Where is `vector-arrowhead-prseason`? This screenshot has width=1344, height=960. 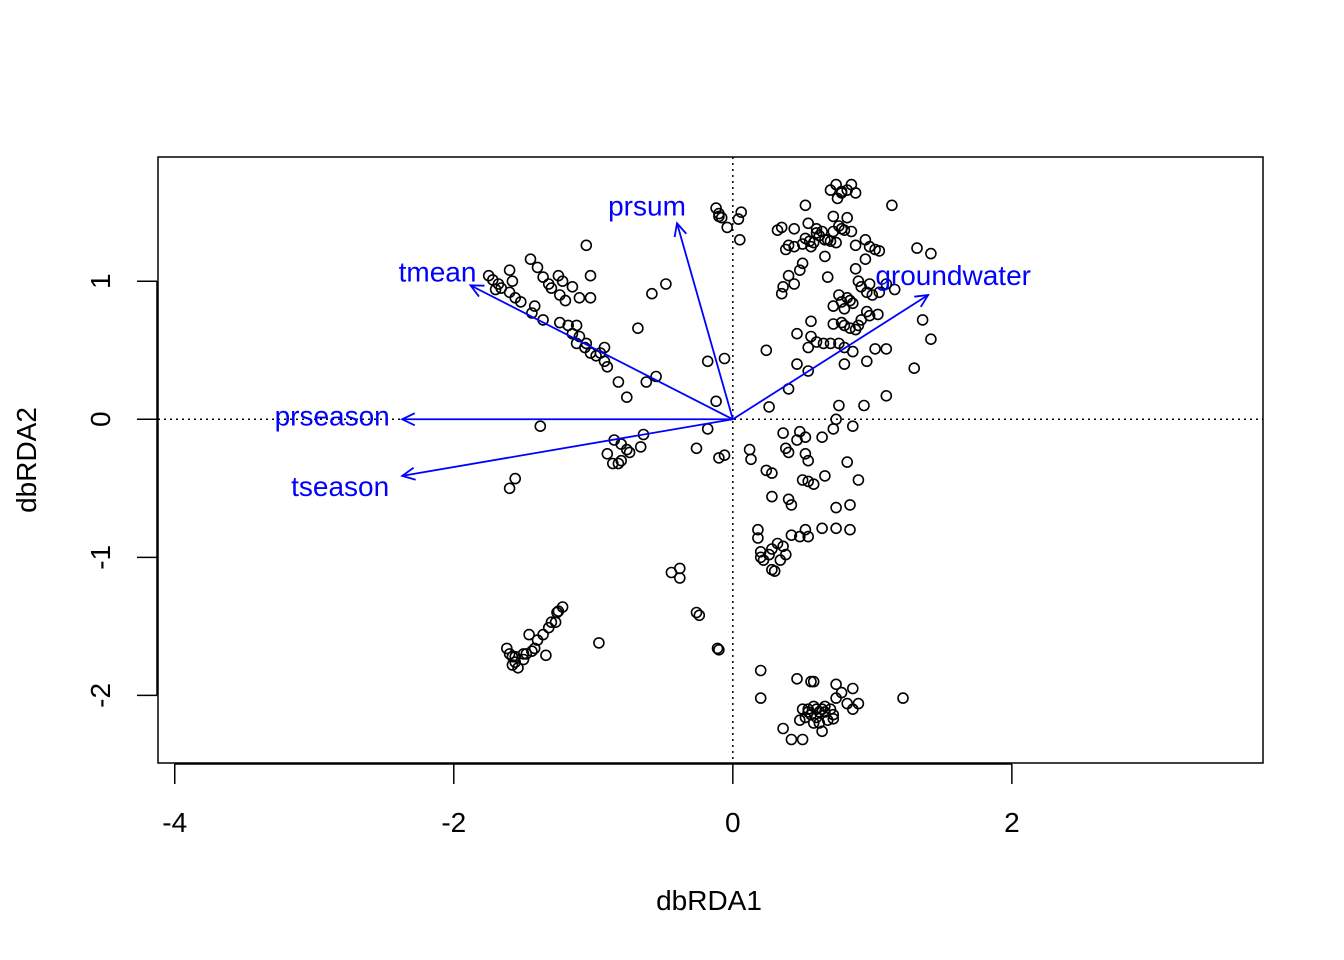 vector-arrowhead-prseason is located at coordinates (408, 419).